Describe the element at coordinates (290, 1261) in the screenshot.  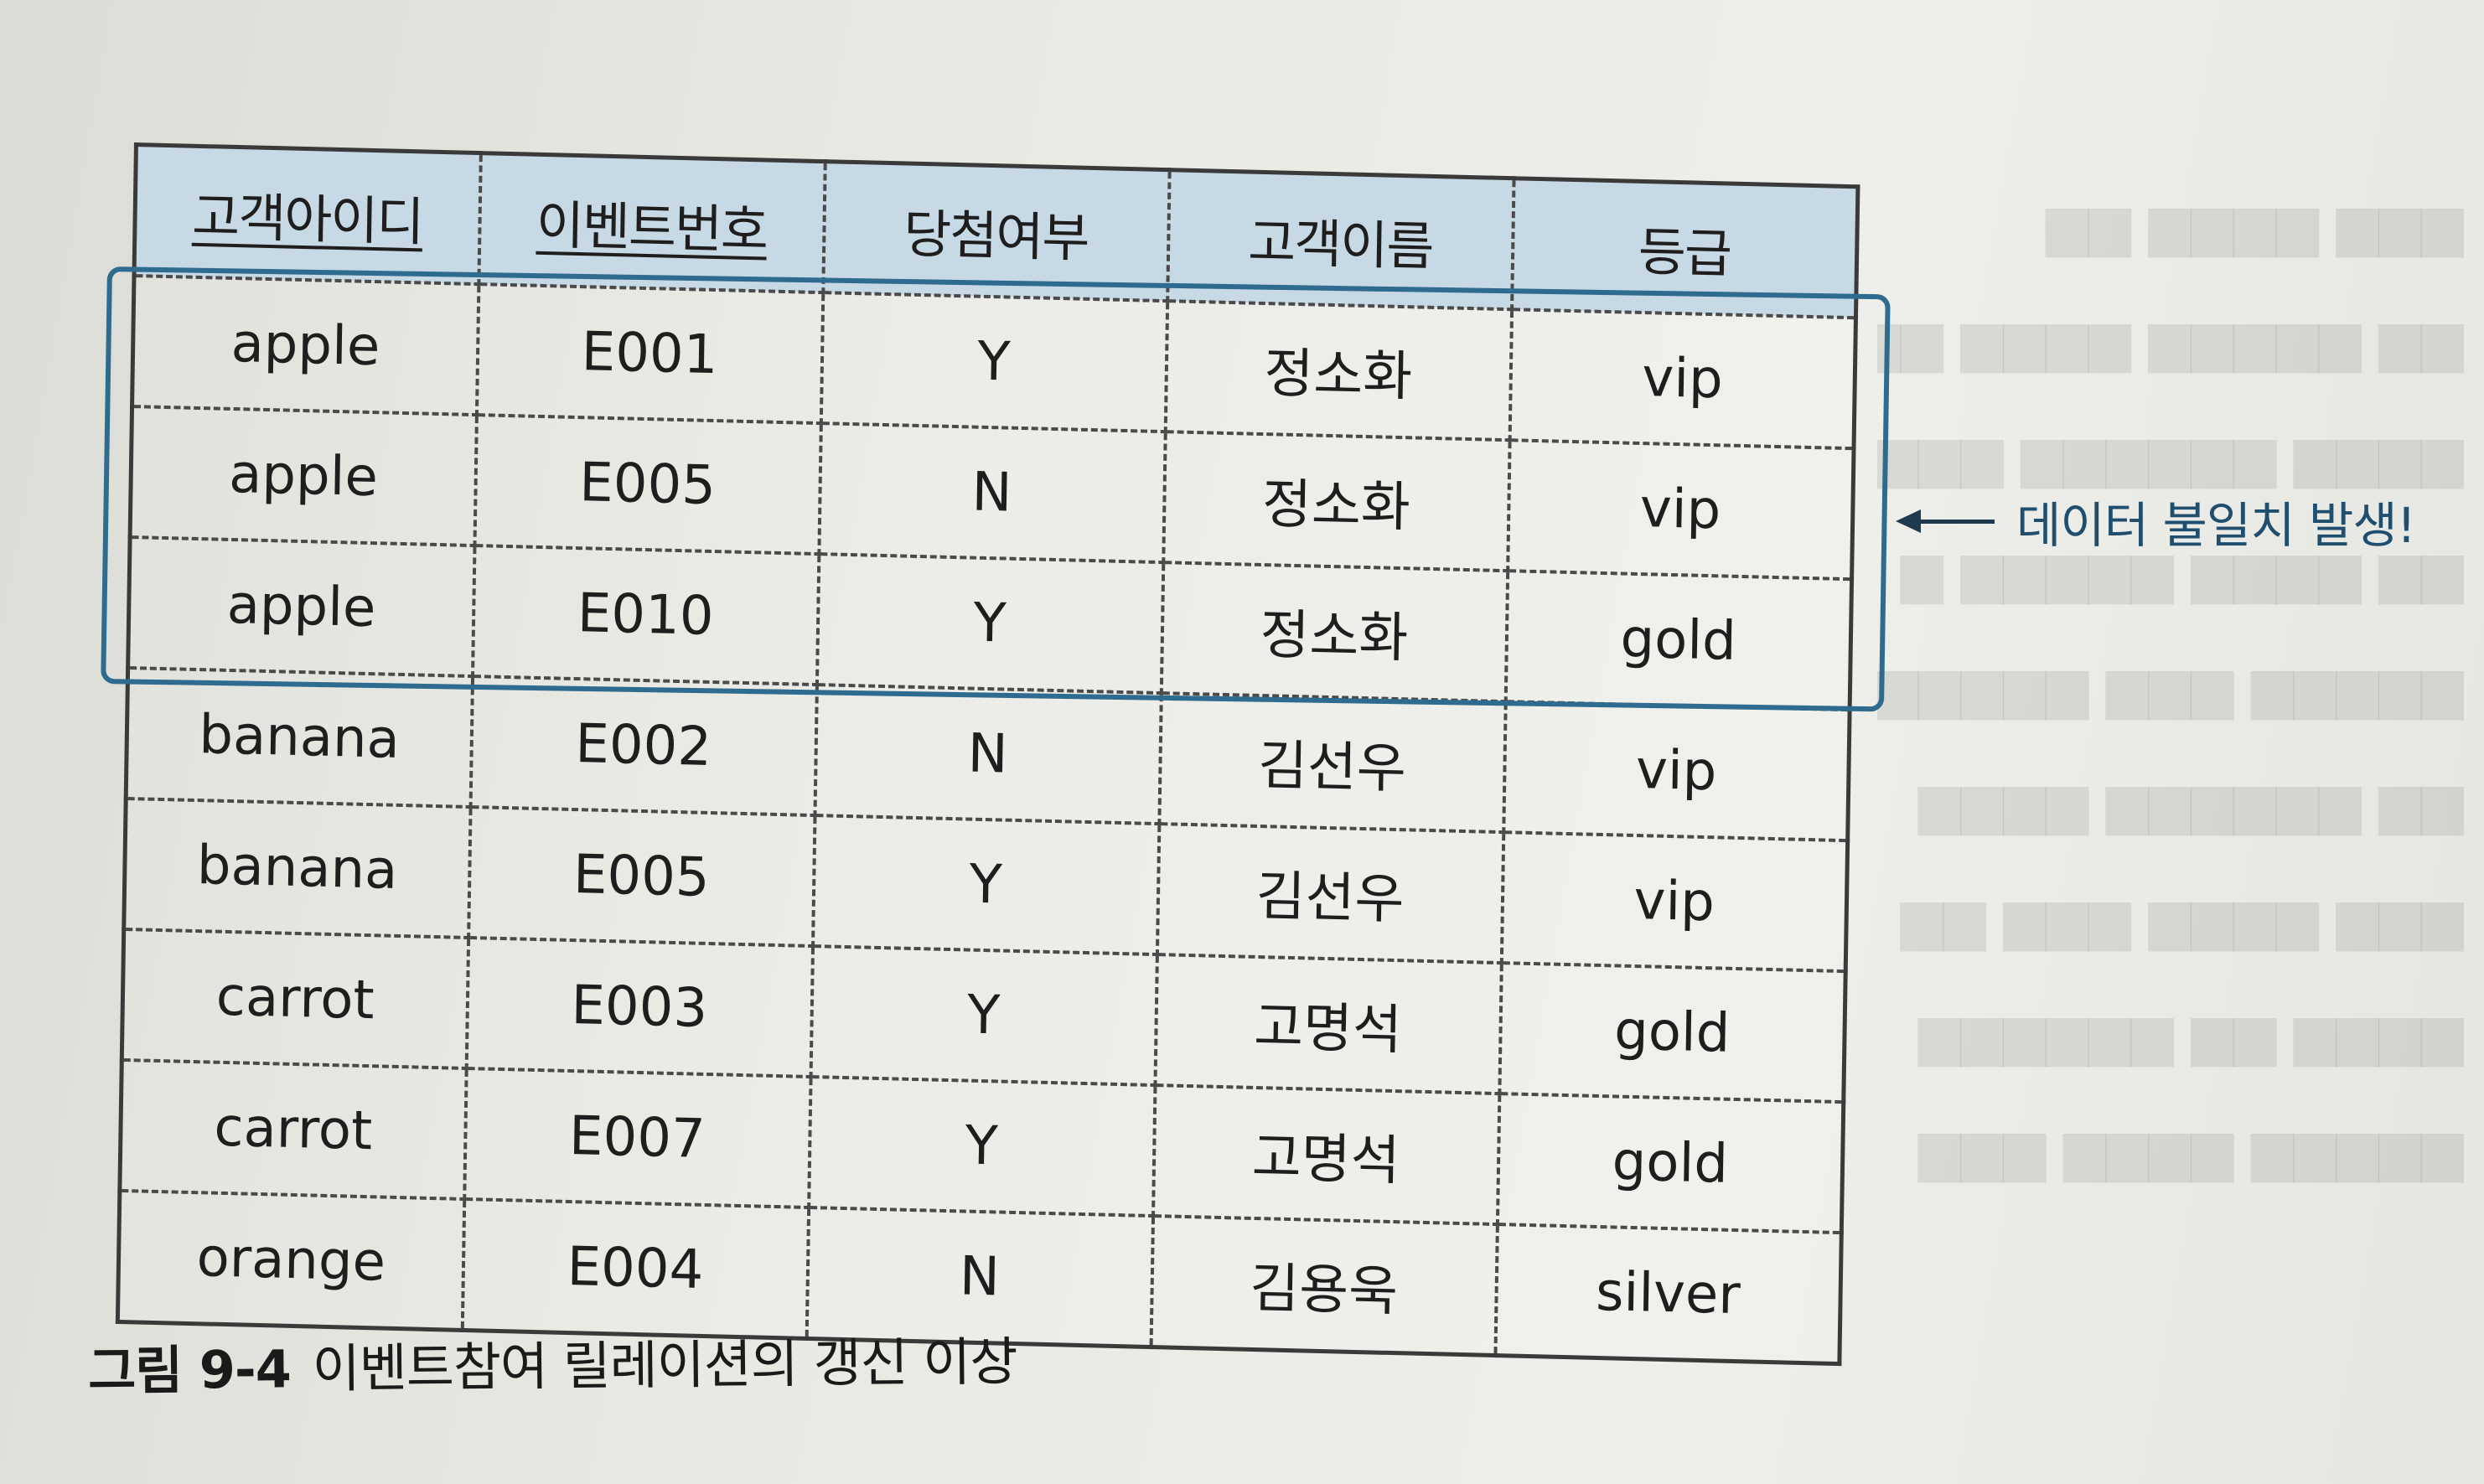
I see `table-cell: orange` at that location.